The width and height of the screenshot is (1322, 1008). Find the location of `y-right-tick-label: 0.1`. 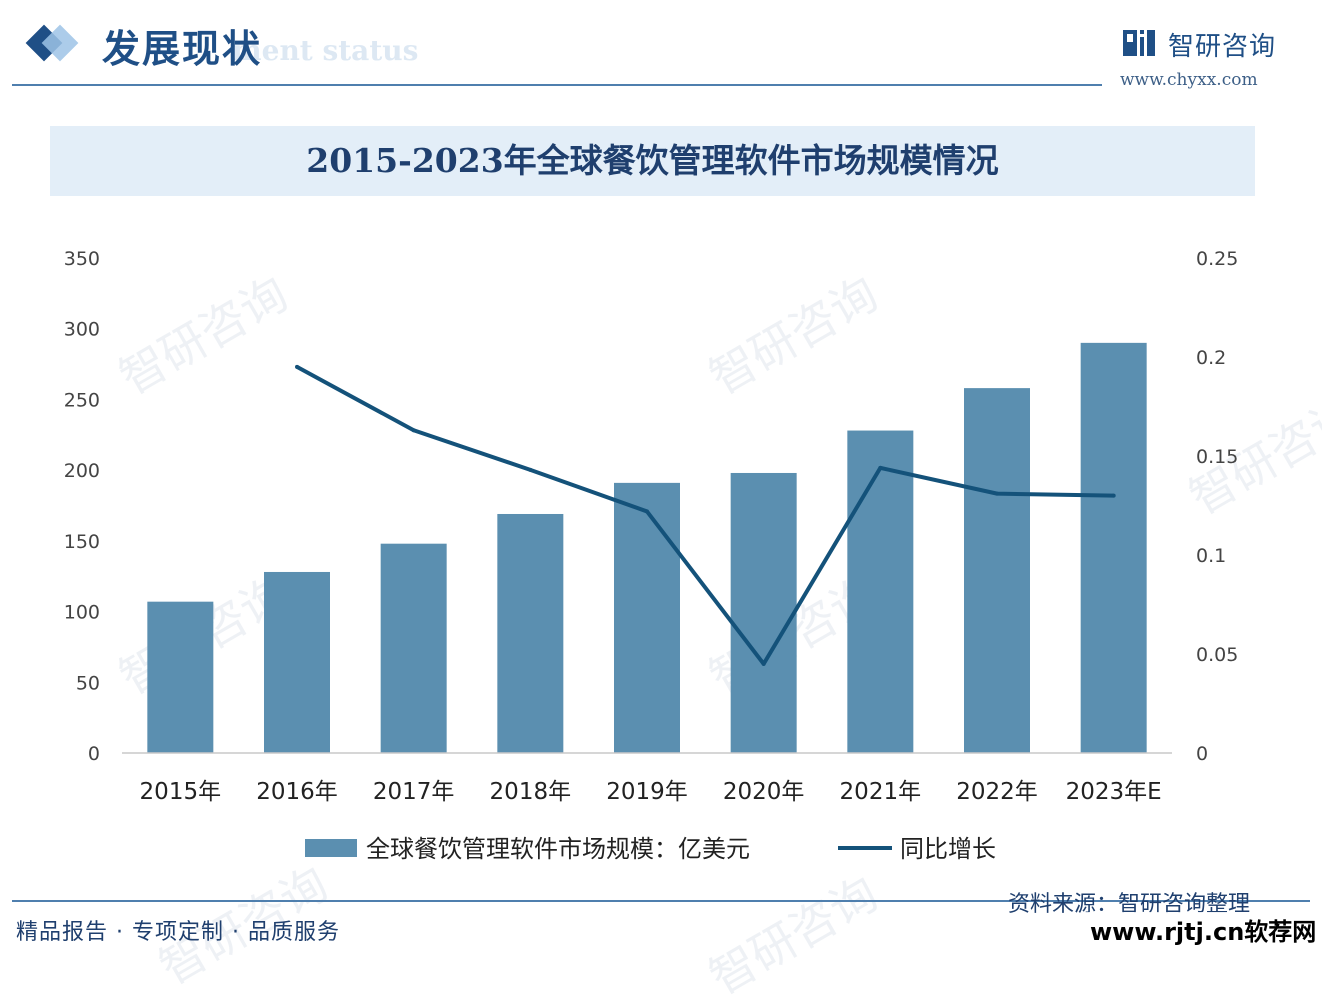

y-right-tick-label: 0.1 is located at coordinates (1211, 556).